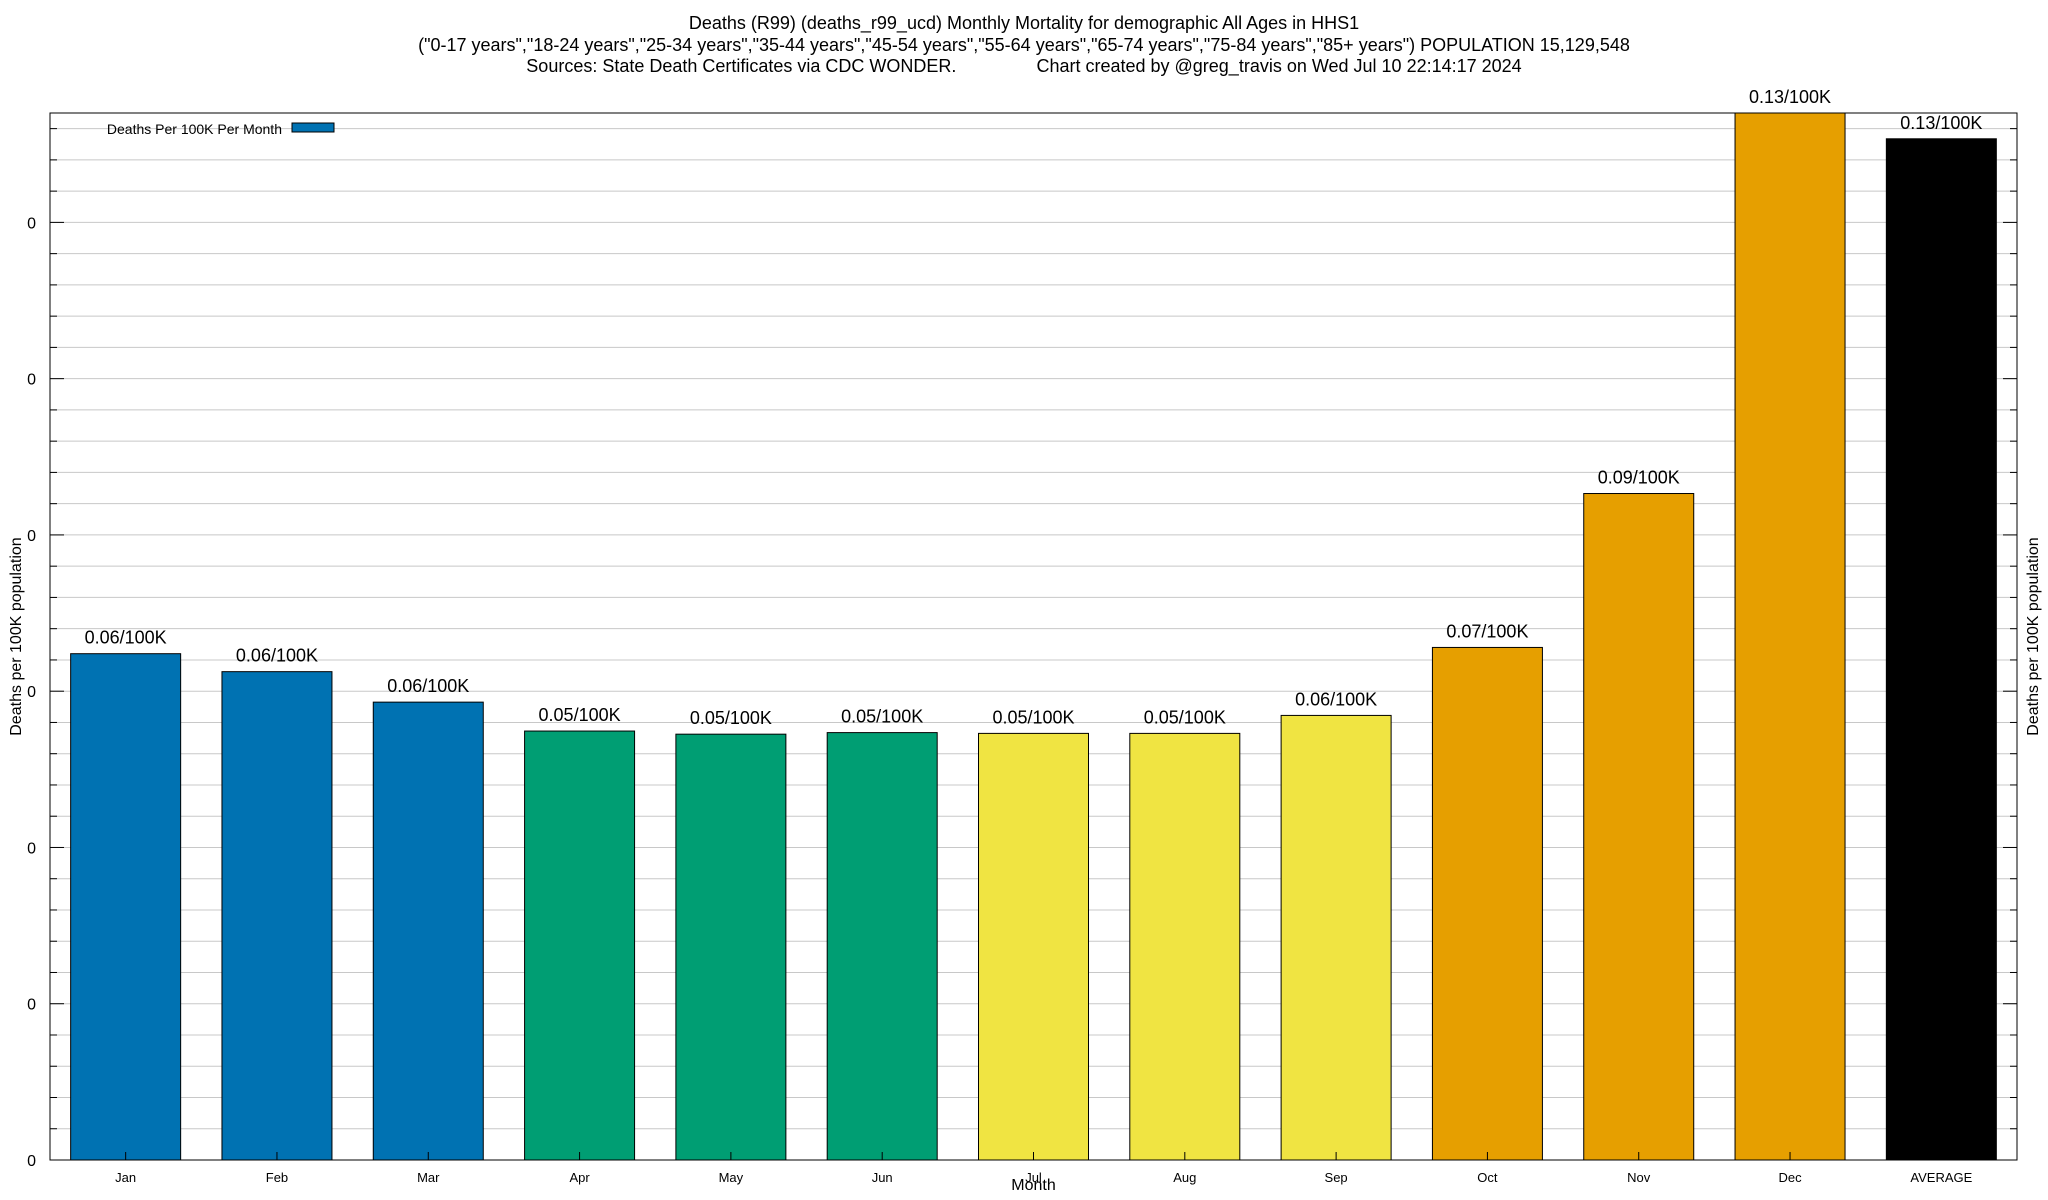  What do you see at coordinates (126, 907) in the screenshot?
I see `bar-jan` at bounding box center [126, 907].